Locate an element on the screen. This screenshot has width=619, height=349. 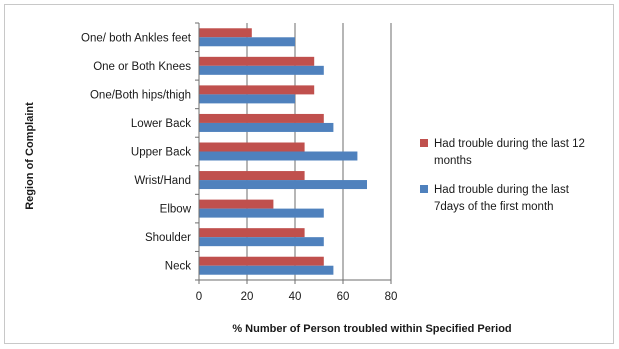
legend-label: Had trouble during the last is located at coordinates (502, 190).